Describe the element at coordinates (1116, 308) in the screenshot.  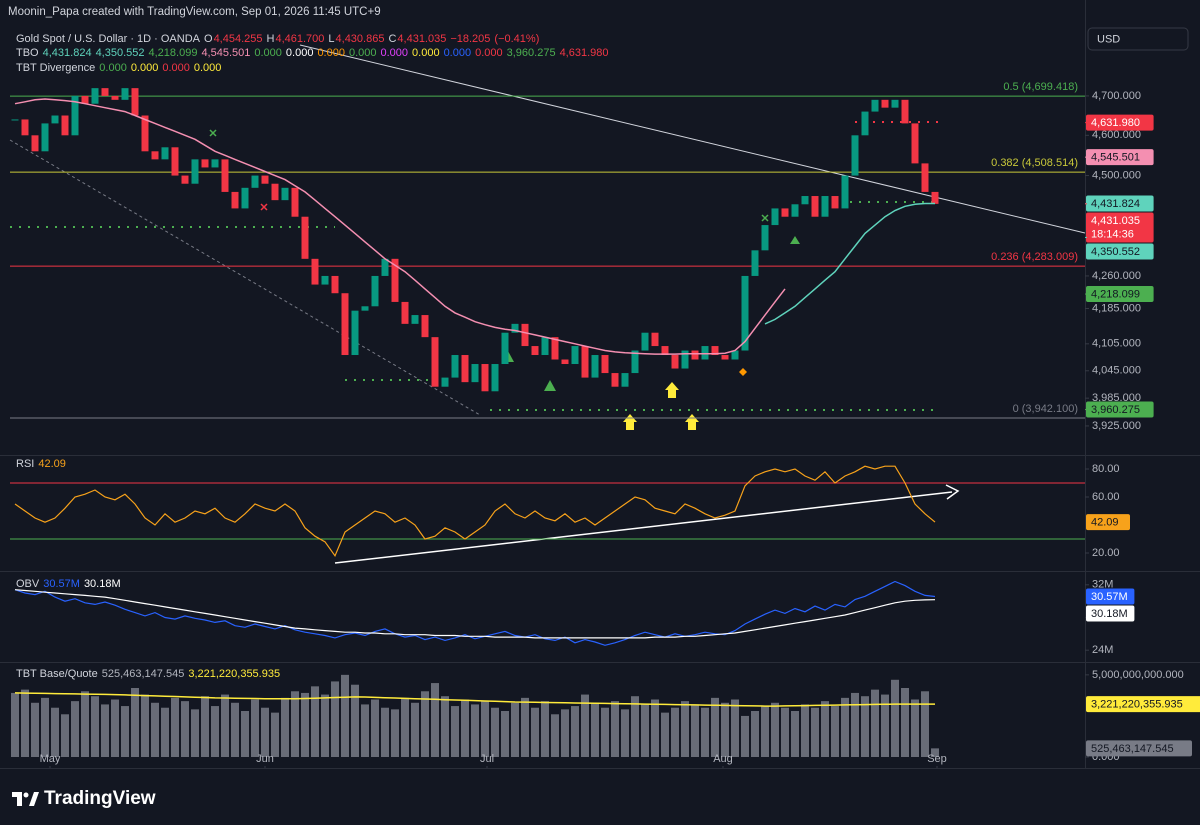
I see `y-tick-label: 4,185.000` at that location.